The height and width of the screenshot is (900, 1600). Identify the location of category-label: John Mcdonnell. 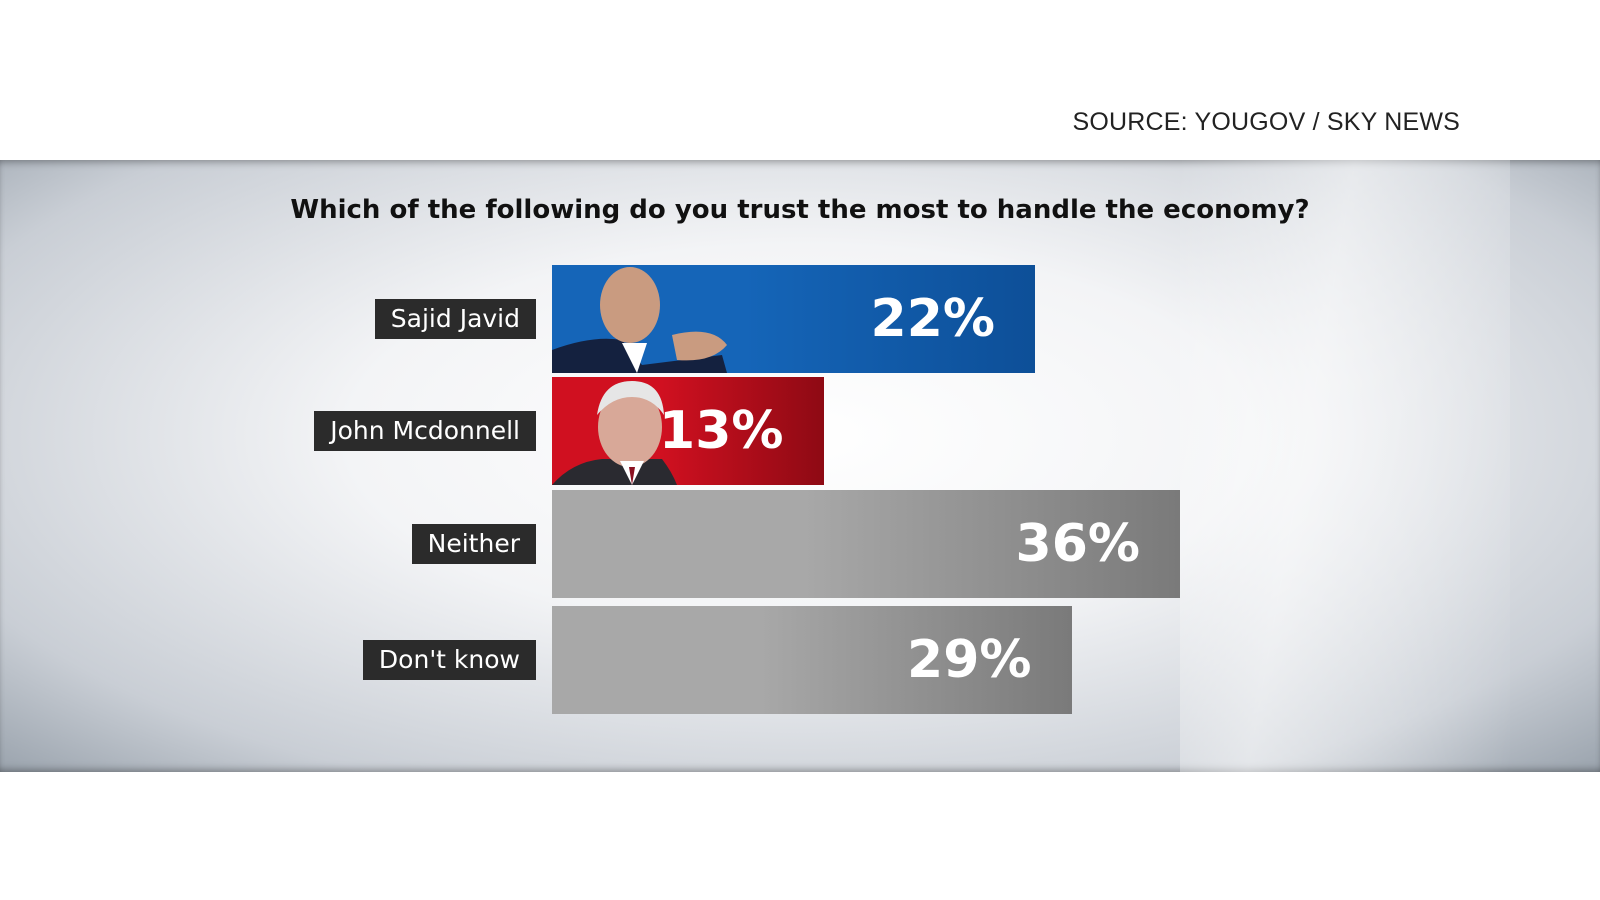
(425, 431).